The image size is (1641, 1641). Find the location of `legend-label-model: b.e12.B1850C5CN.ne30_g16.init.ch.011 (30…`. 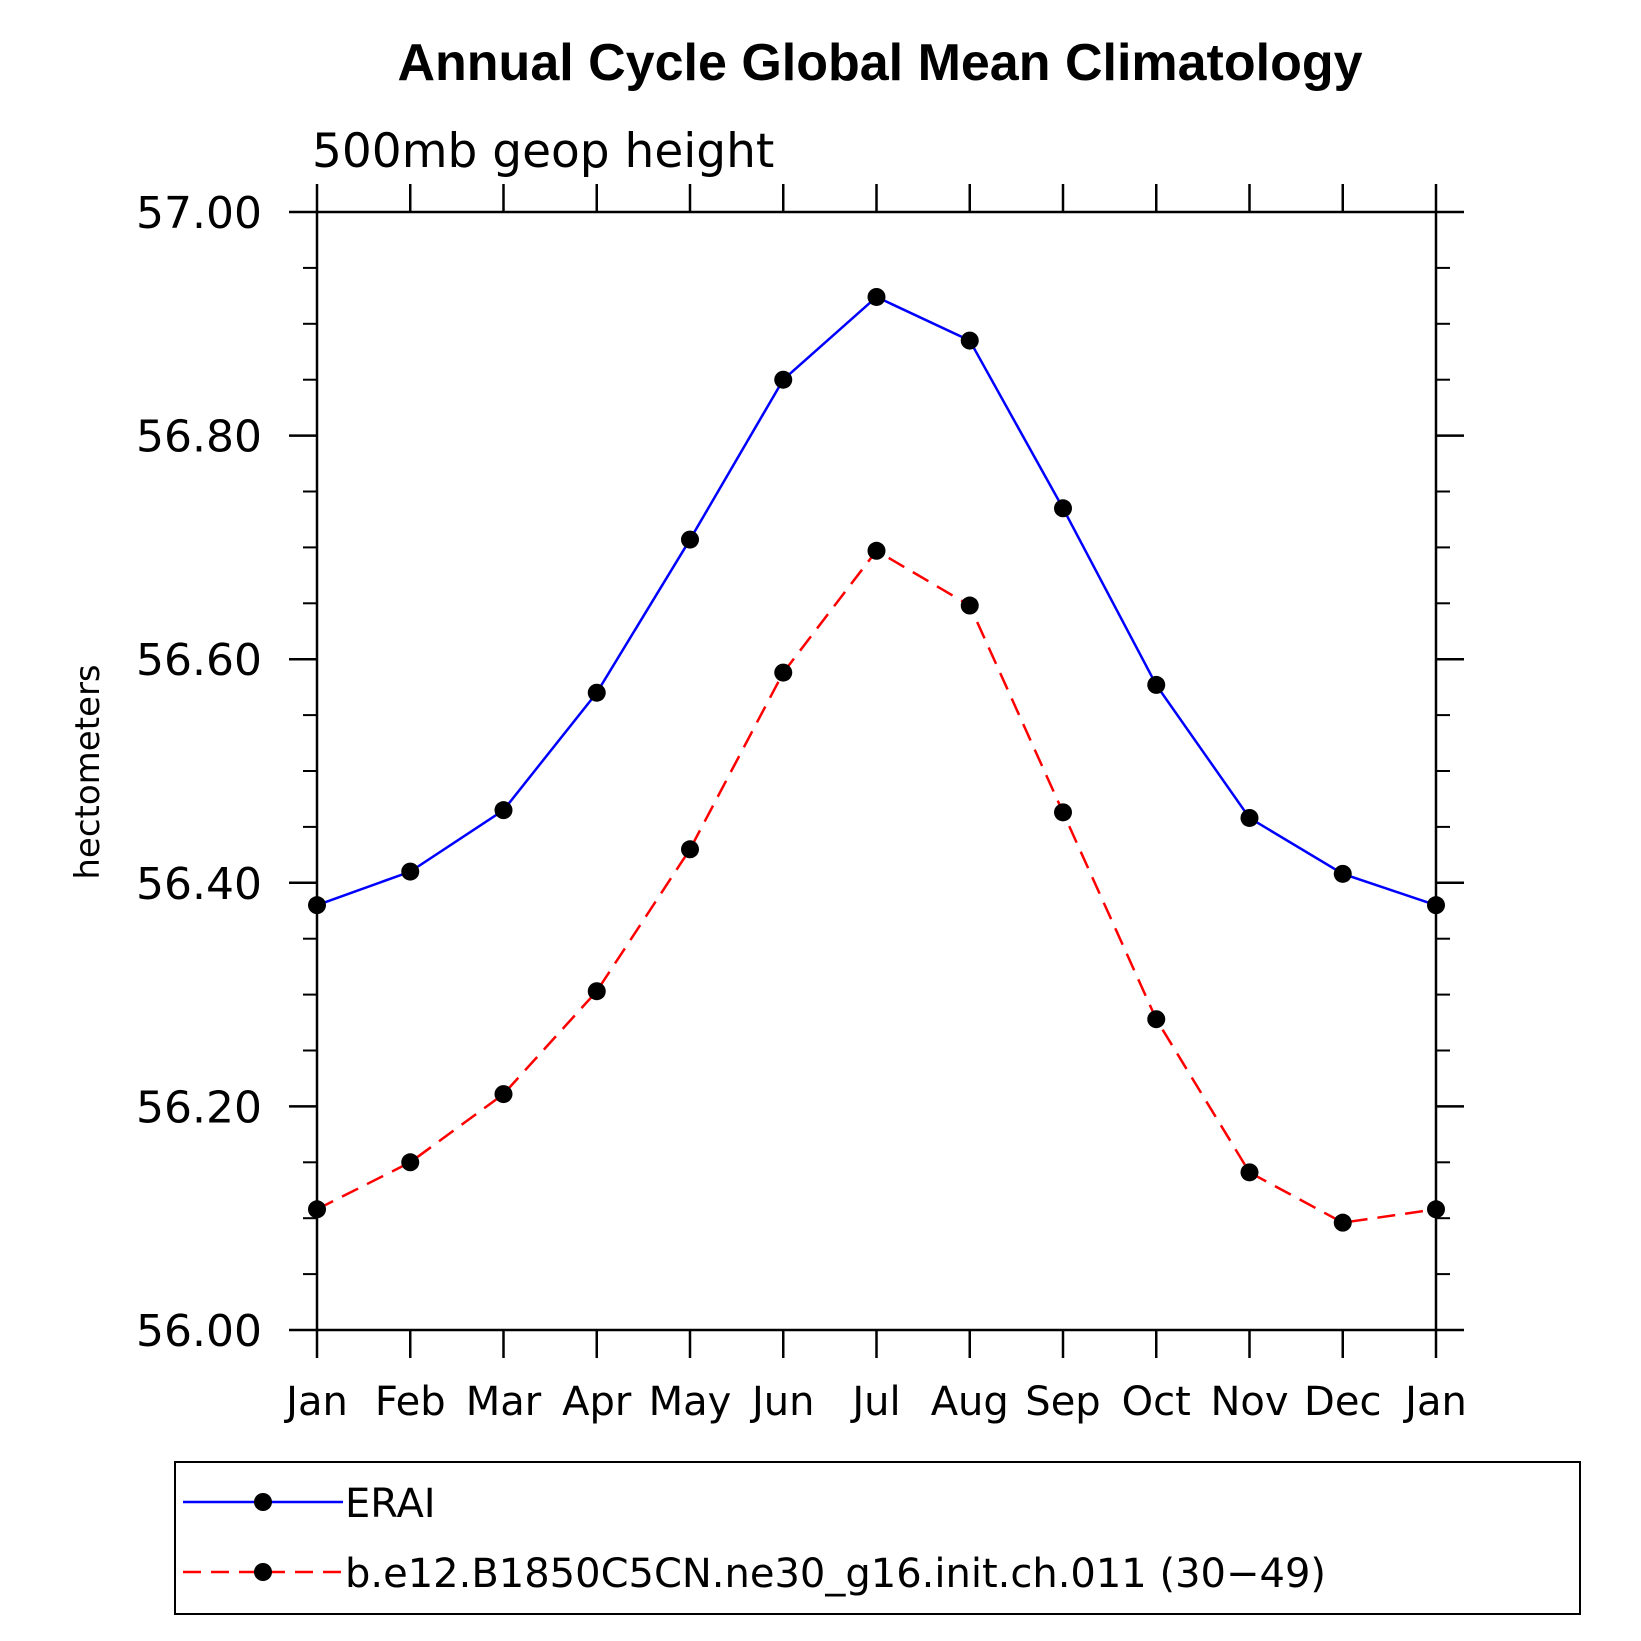

legend-label-model: b.e12.B1850C5CN.ne30_g16.init.ch.011 (30… is located at coordinates (835, 1574).